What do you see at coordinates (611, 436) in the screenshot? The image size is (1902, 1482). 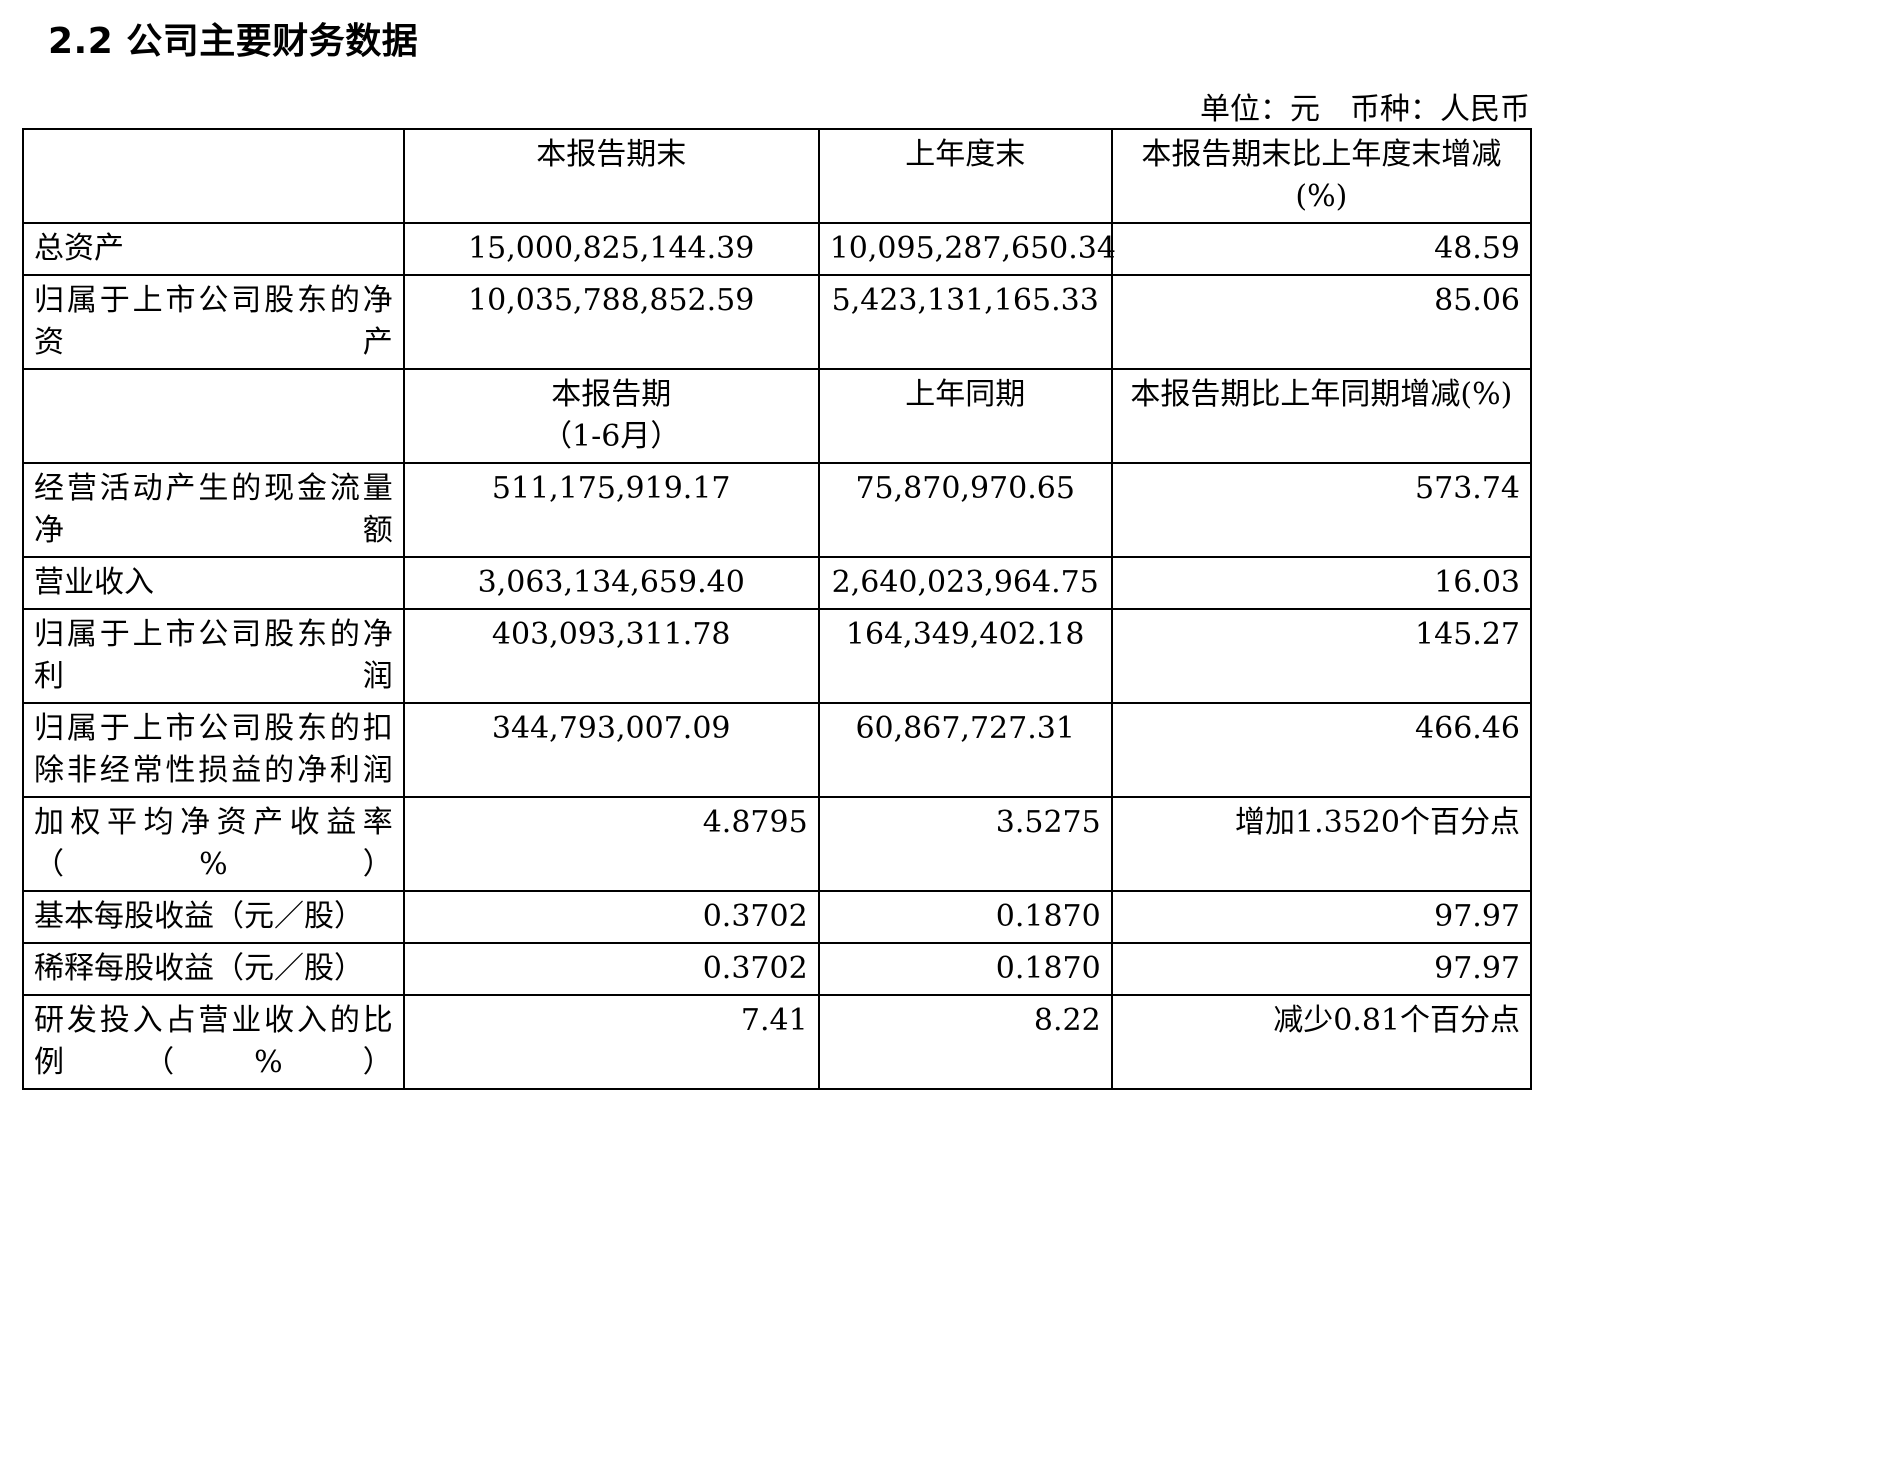 I see `header-current-period-line2: （1-6月）` at bounding box center [611, 436].